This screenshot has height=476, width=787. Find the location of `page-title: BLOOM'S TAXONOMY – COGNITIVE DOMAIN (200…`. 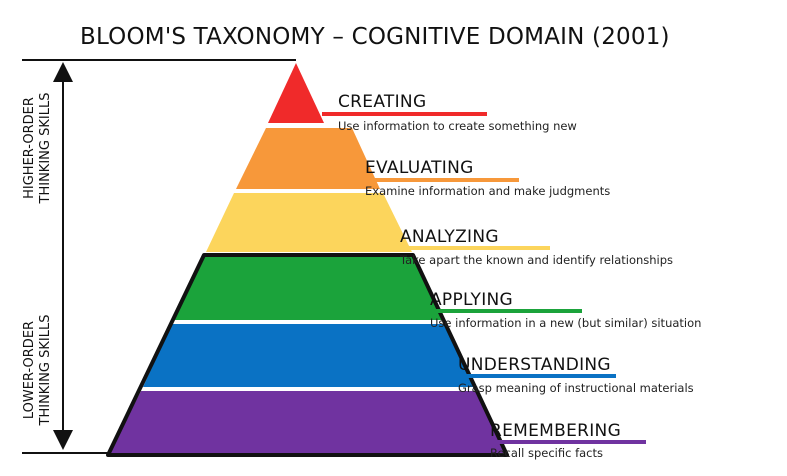

page-title: BLOOM'S TAXONOMY – COGNITIVE DOMAIN (200… is located at coordinates (375, 37).